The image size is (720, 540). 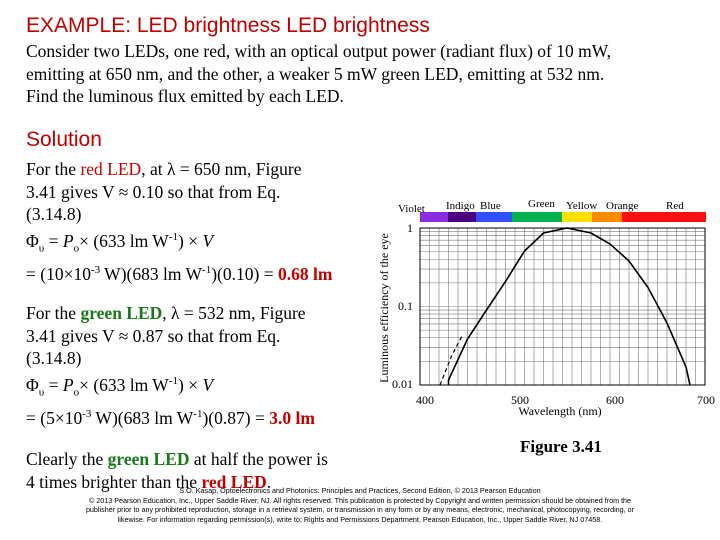 I want to click on band-label: Red, so click(x=675, y=206).